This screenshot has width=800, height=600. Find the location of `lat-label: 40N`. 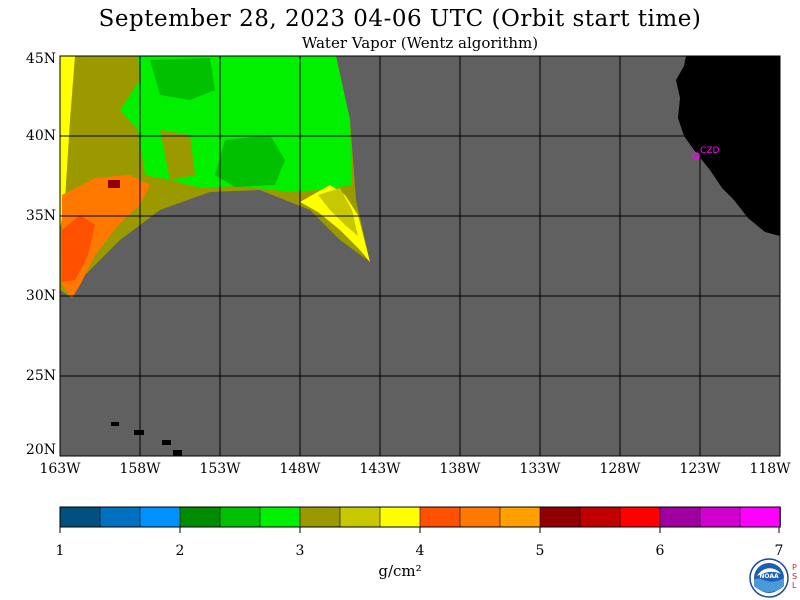

lat-label: 40N is located at coordinates (40, 136).